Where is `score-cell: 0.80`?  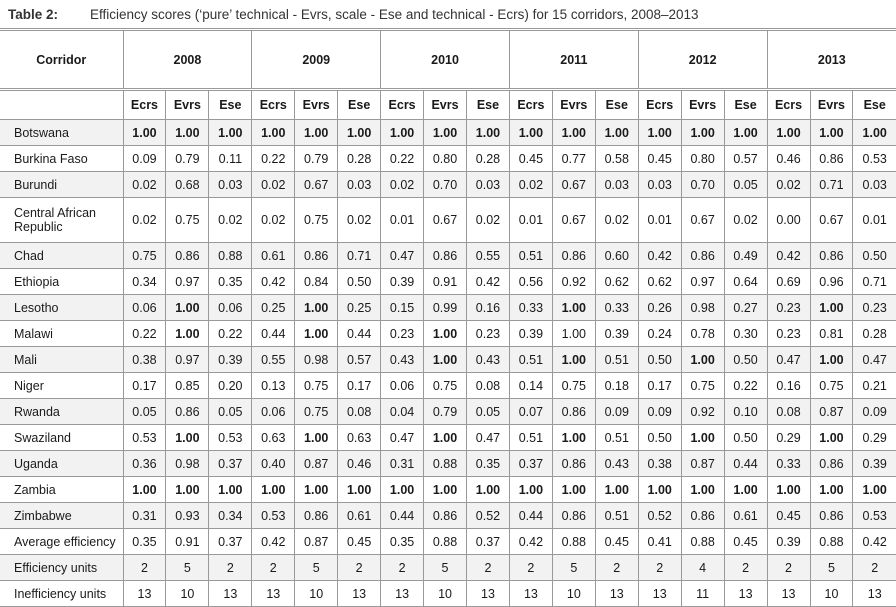 score-cell: 0.80 is located at coordinates (445, 158).